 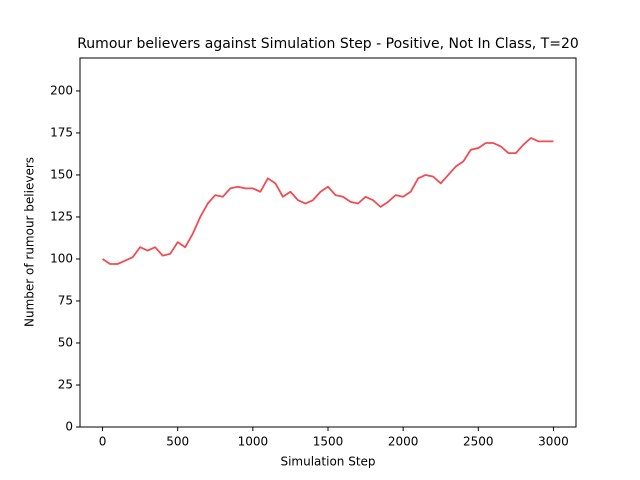 What do you see at coordinates (103, 442) in the screenshot?
I see `x-tick-label: 0` at bounding box center [103, 442].